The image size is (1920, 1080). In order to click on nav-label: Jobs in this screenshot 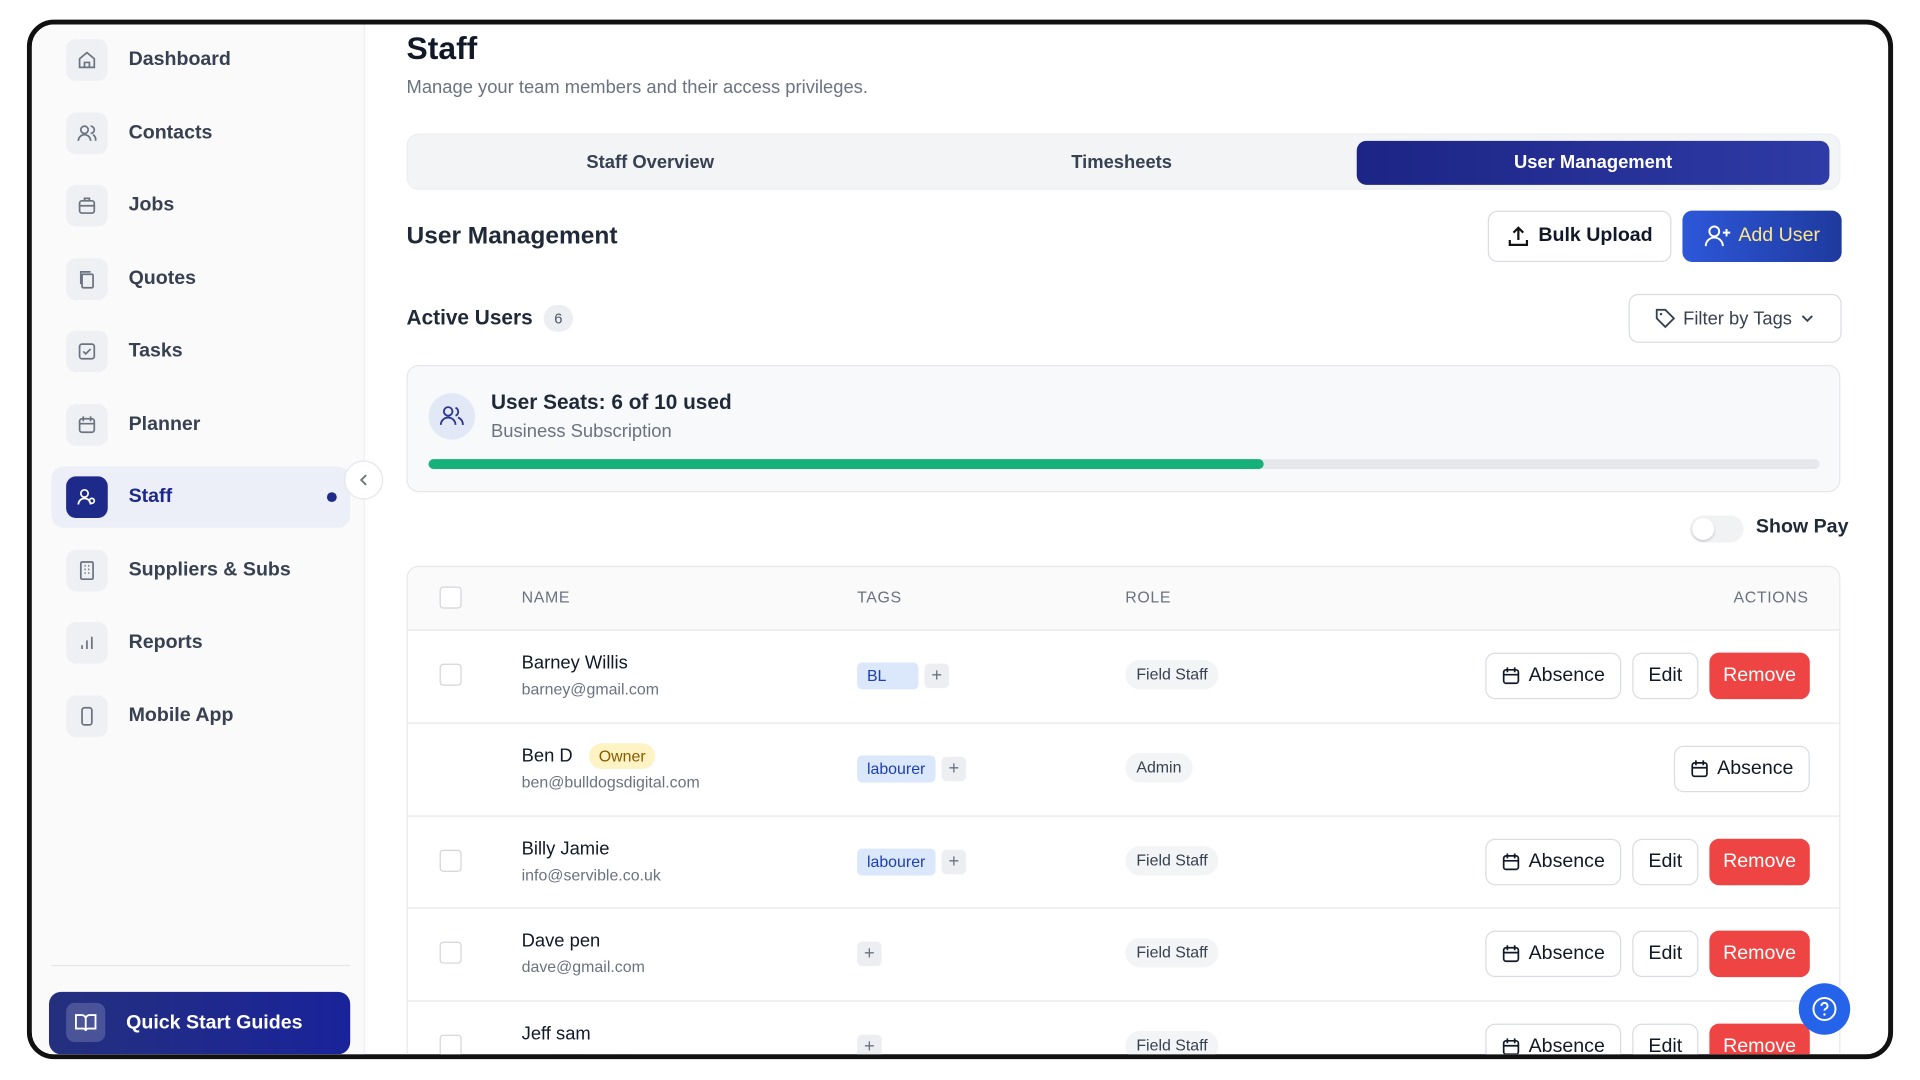, I will do `click(151, 205)`.